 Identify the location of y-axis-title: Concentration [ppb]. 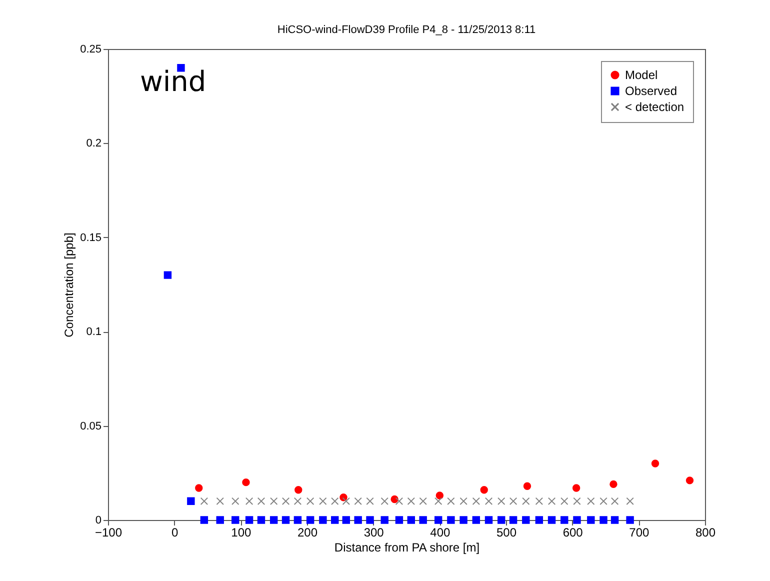
(69, 285).